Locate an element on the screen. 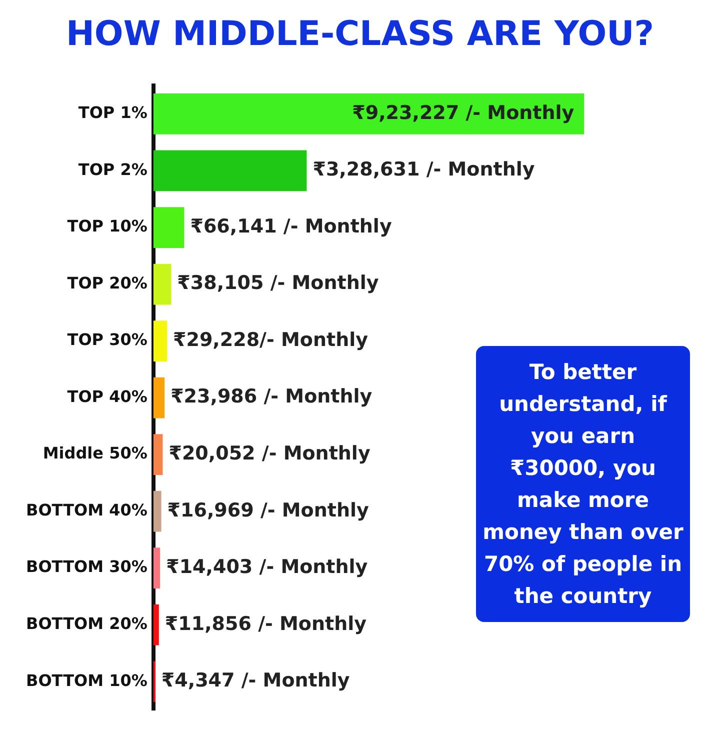 The width and height of the screenshot is (720, 750). data-label: ₹3,28,631 /- Monthly is located at coordinates (424, 169).